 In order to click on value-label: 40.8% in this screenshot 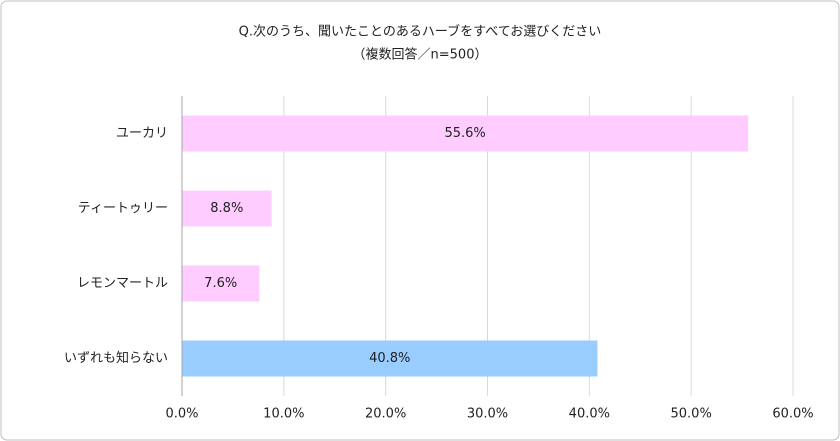, I will do `click(389, 358)`.